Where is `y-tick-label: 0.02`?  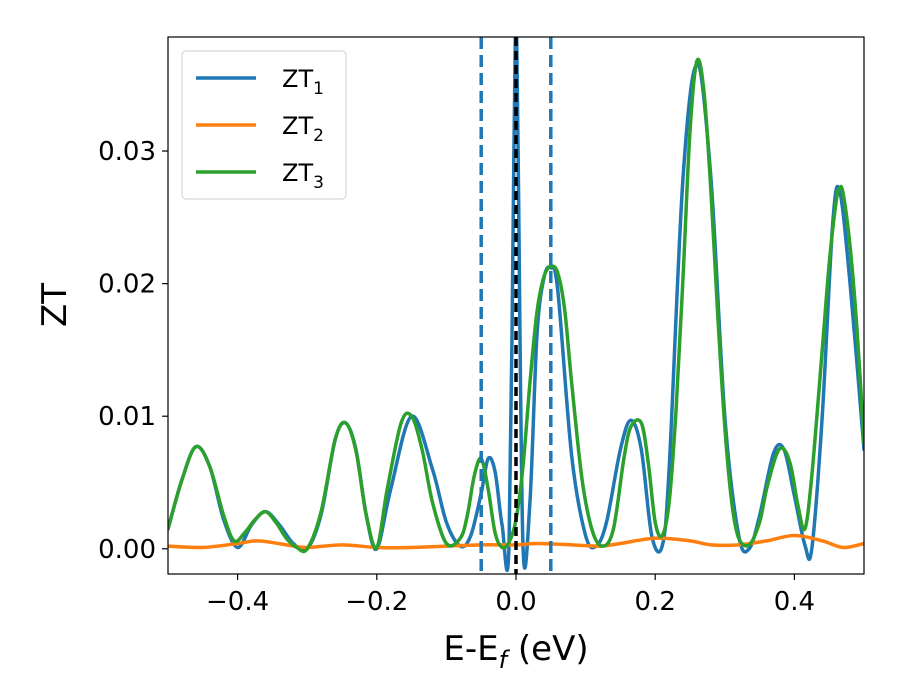 y-tick-label: 0.02 is located at coordinates (127, 285).